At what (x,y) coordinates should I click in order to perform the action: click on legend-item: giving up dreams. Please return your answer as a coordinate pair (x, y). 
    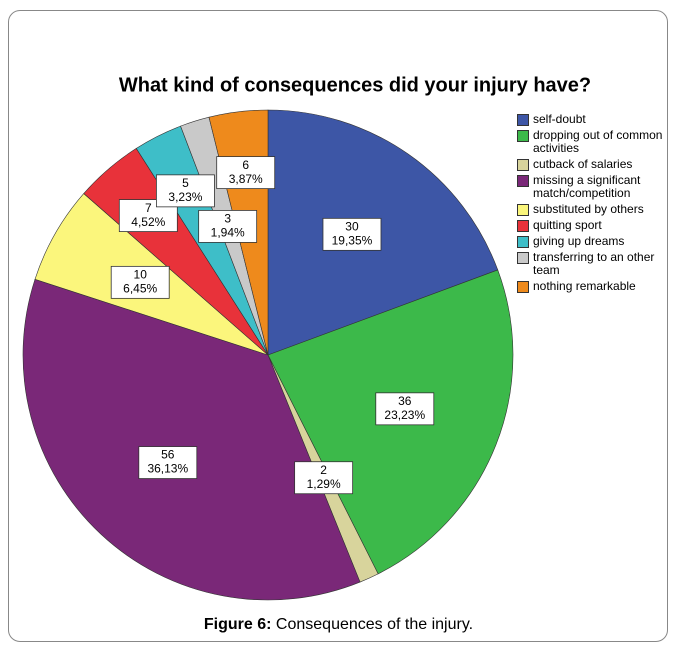
    Looking at the image, I should click on (592, 241).